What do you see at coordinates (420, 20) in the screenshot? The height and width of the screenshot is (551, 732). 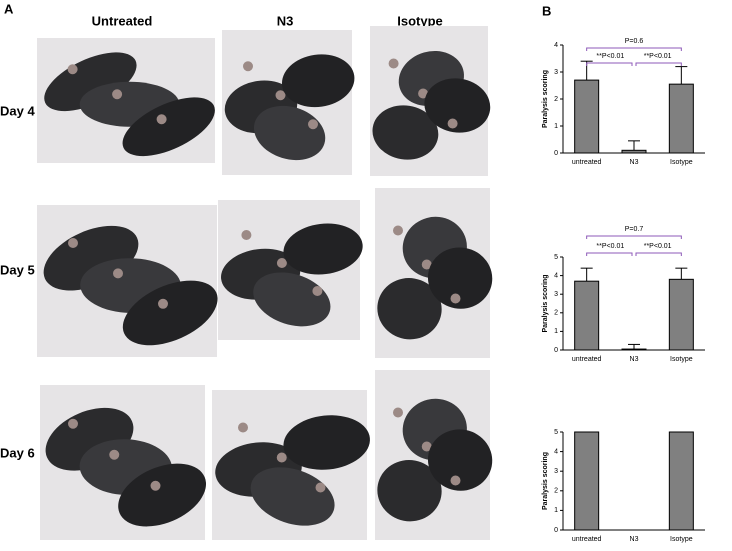 I see `column-header: Isotype` at bounding box center [420, 20].